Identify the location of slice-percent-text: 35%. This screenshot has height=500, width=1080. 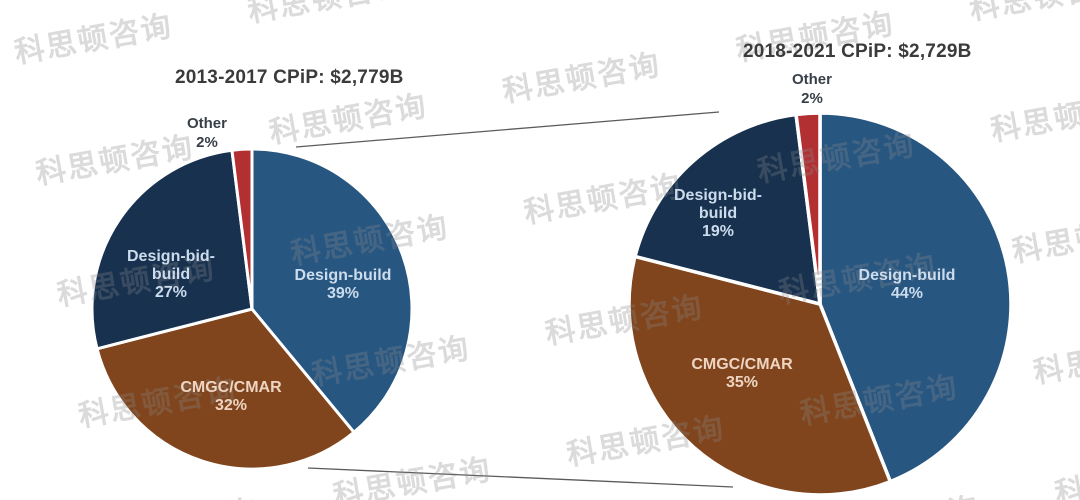
(742, 382).